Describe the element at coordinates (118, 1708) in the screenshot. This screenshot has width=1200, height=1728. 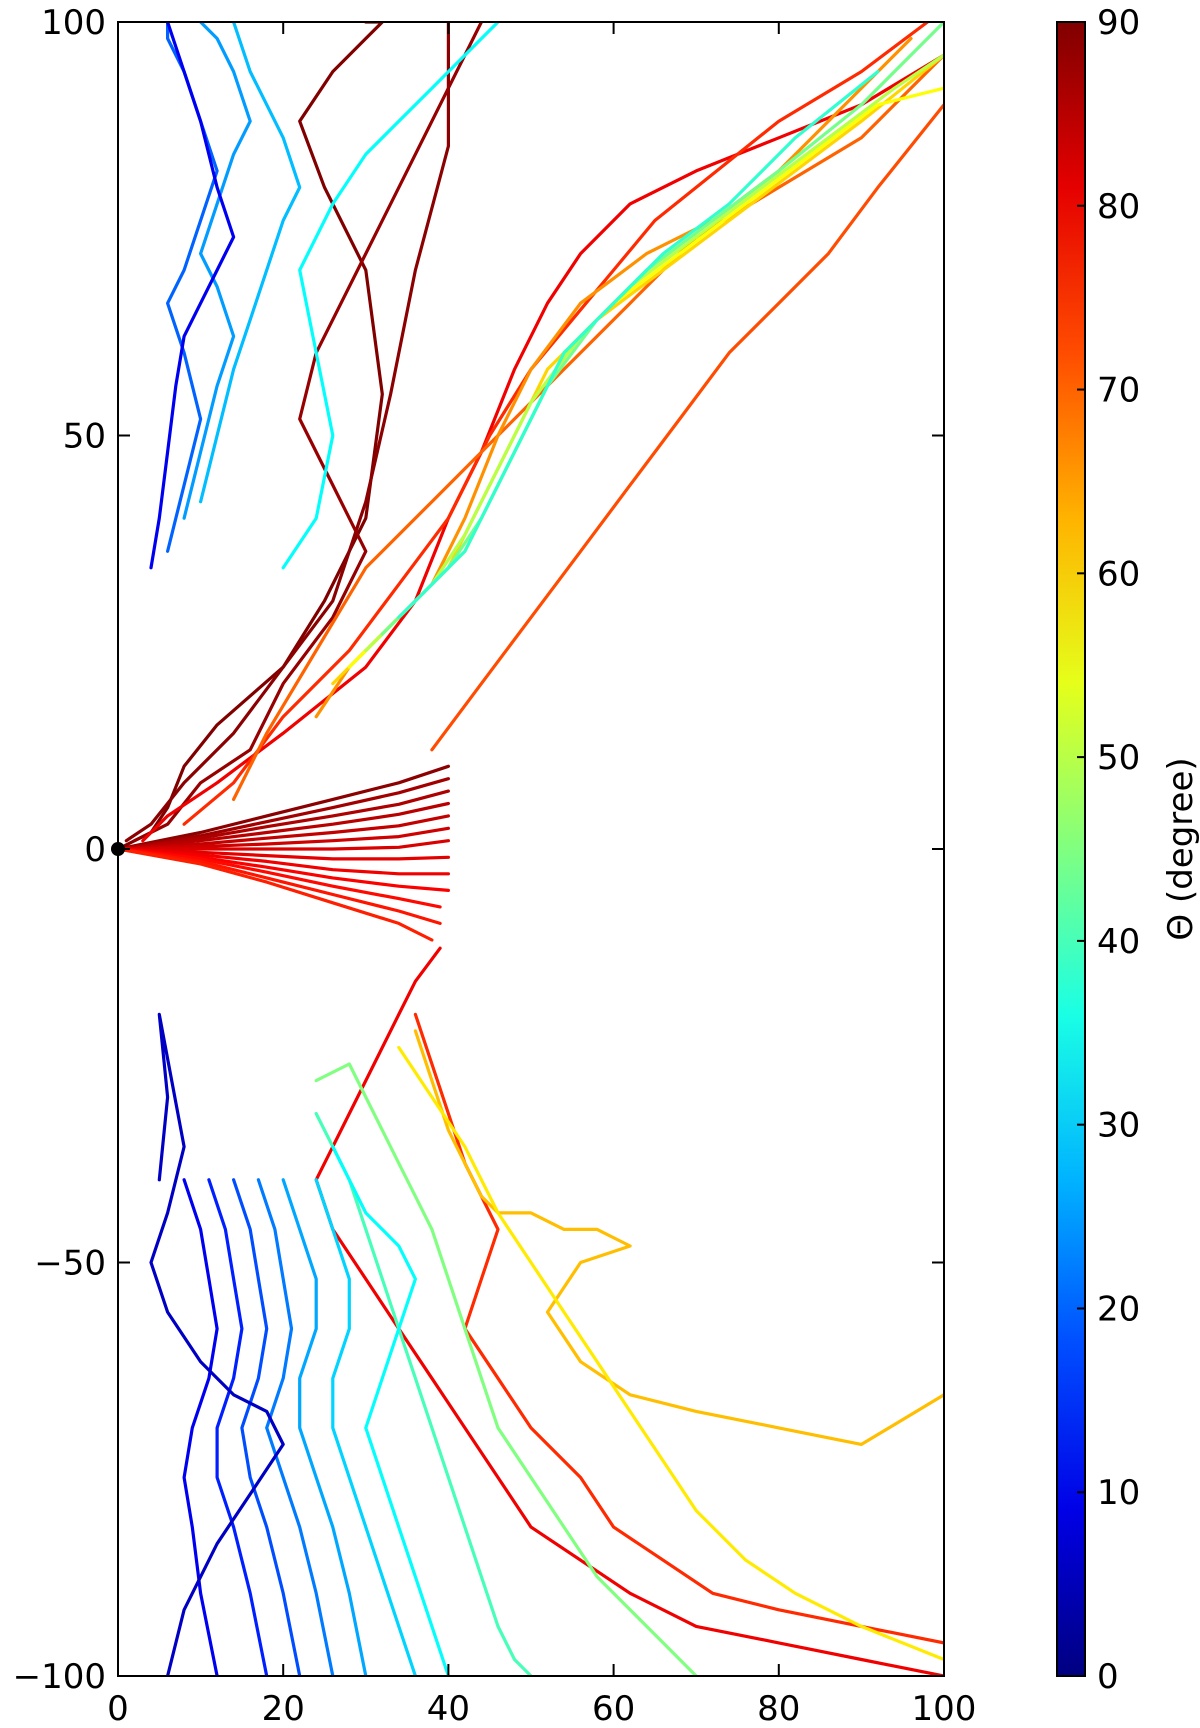
I see `x-tick-label: 0` at that location.